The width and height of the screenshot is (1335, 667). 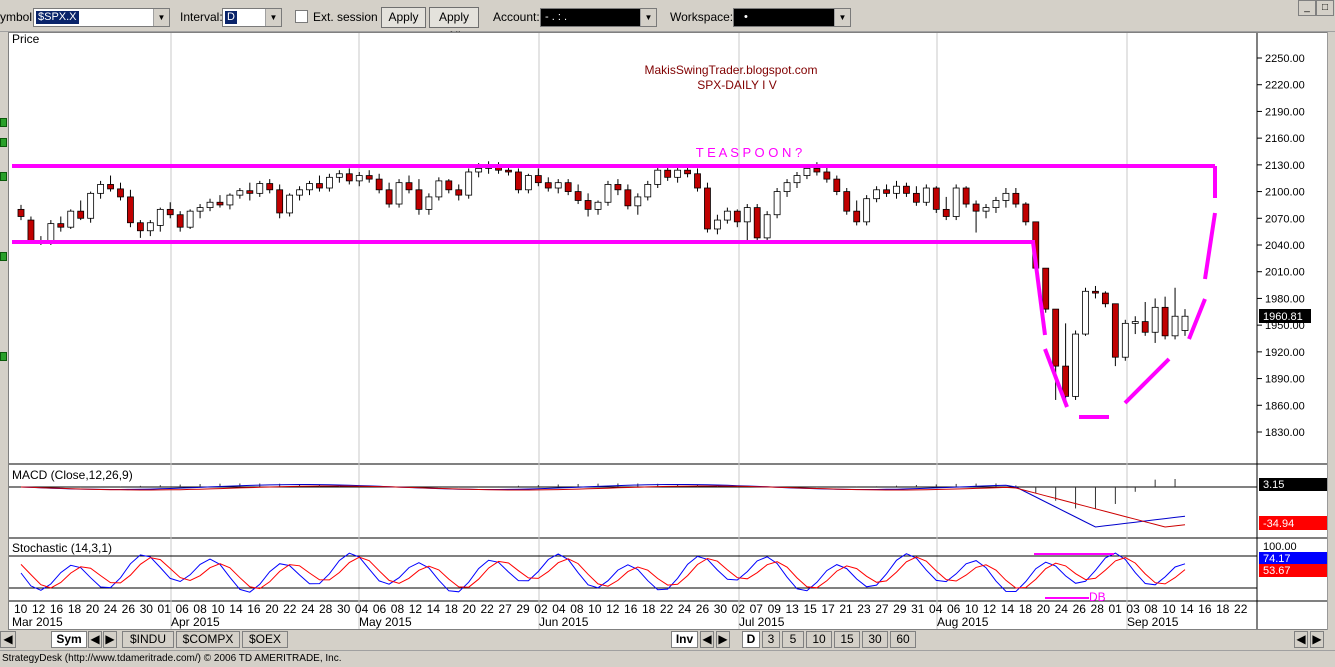 What do you see at coordinates (1325, 8) in the screenshot?
I see `maximize-button: □` at bounding box center [1325, 8].